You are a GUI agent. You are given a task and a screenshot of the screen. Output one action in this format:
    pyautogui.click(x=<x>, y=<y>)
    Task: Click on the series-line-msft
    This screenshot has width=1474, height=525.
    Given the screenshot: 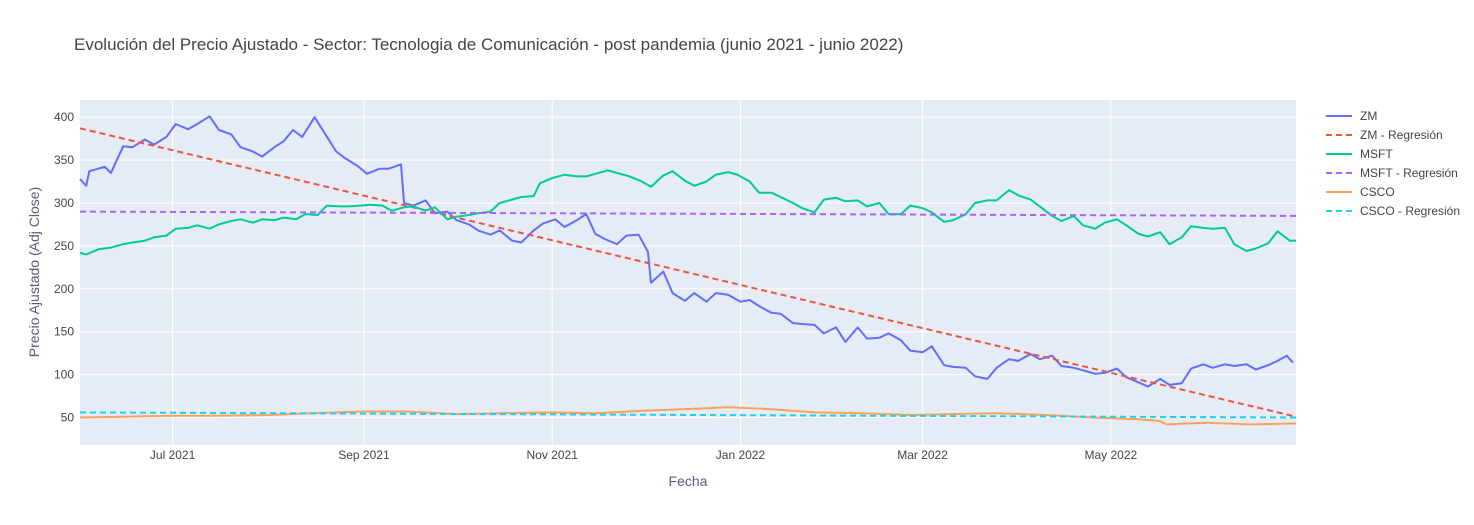 What is the action you would take?
    pyautogui.click(x=687, y=212)
    